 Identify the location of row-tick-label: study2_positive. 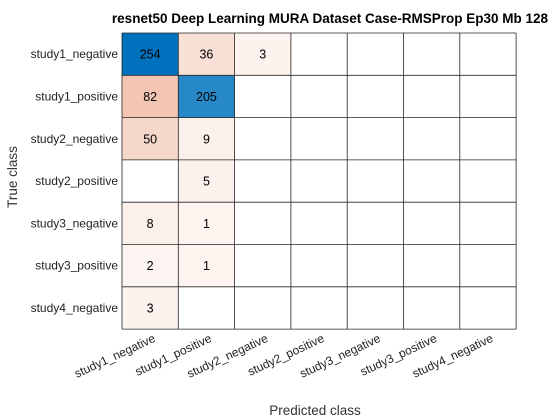
(76, 181).